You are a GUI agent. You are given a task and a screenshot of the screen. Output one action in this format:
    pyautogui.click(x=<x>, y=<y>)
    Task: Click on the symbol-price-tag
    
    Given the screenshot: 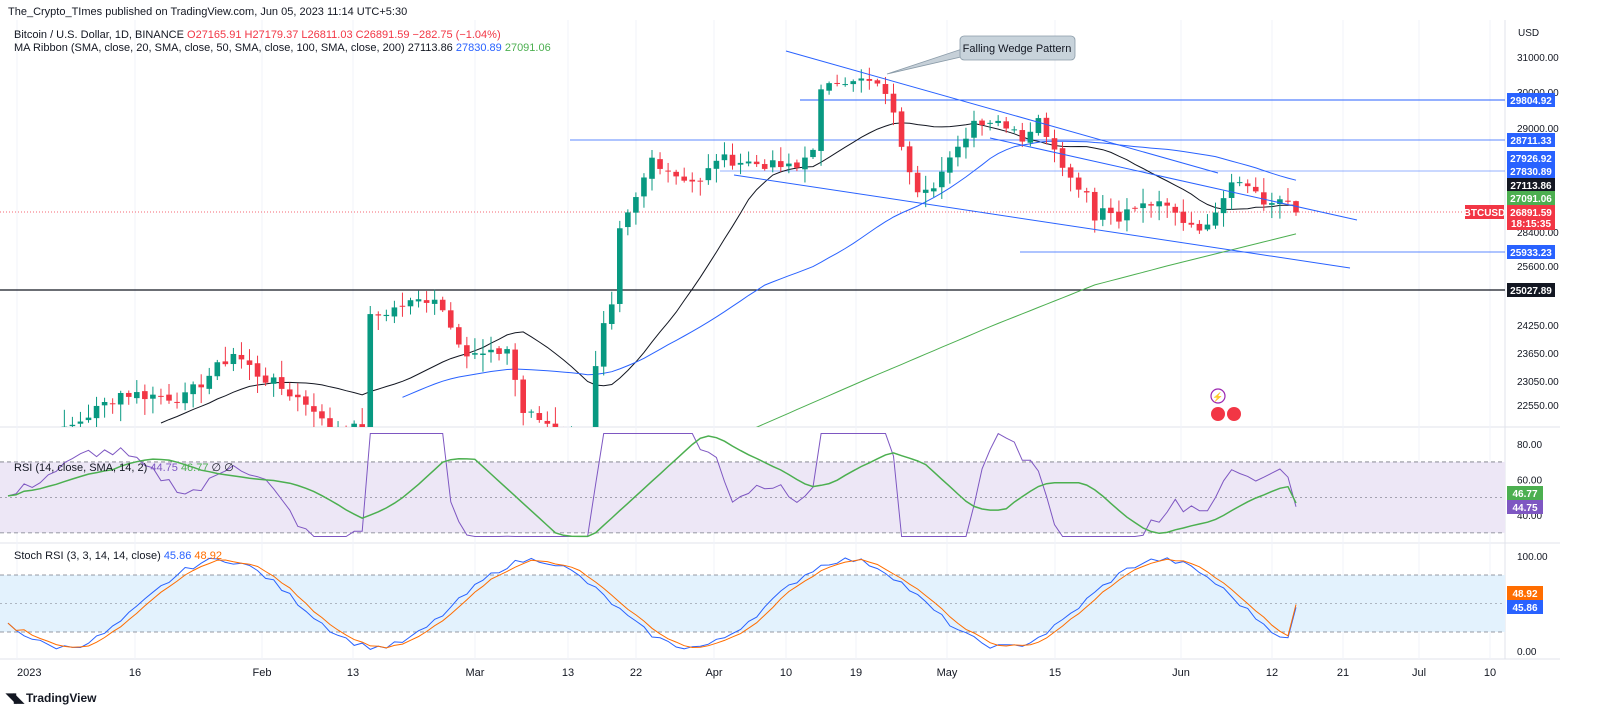 What is the action you would take?
    pyautogui.click(x=1484, y=212)
    